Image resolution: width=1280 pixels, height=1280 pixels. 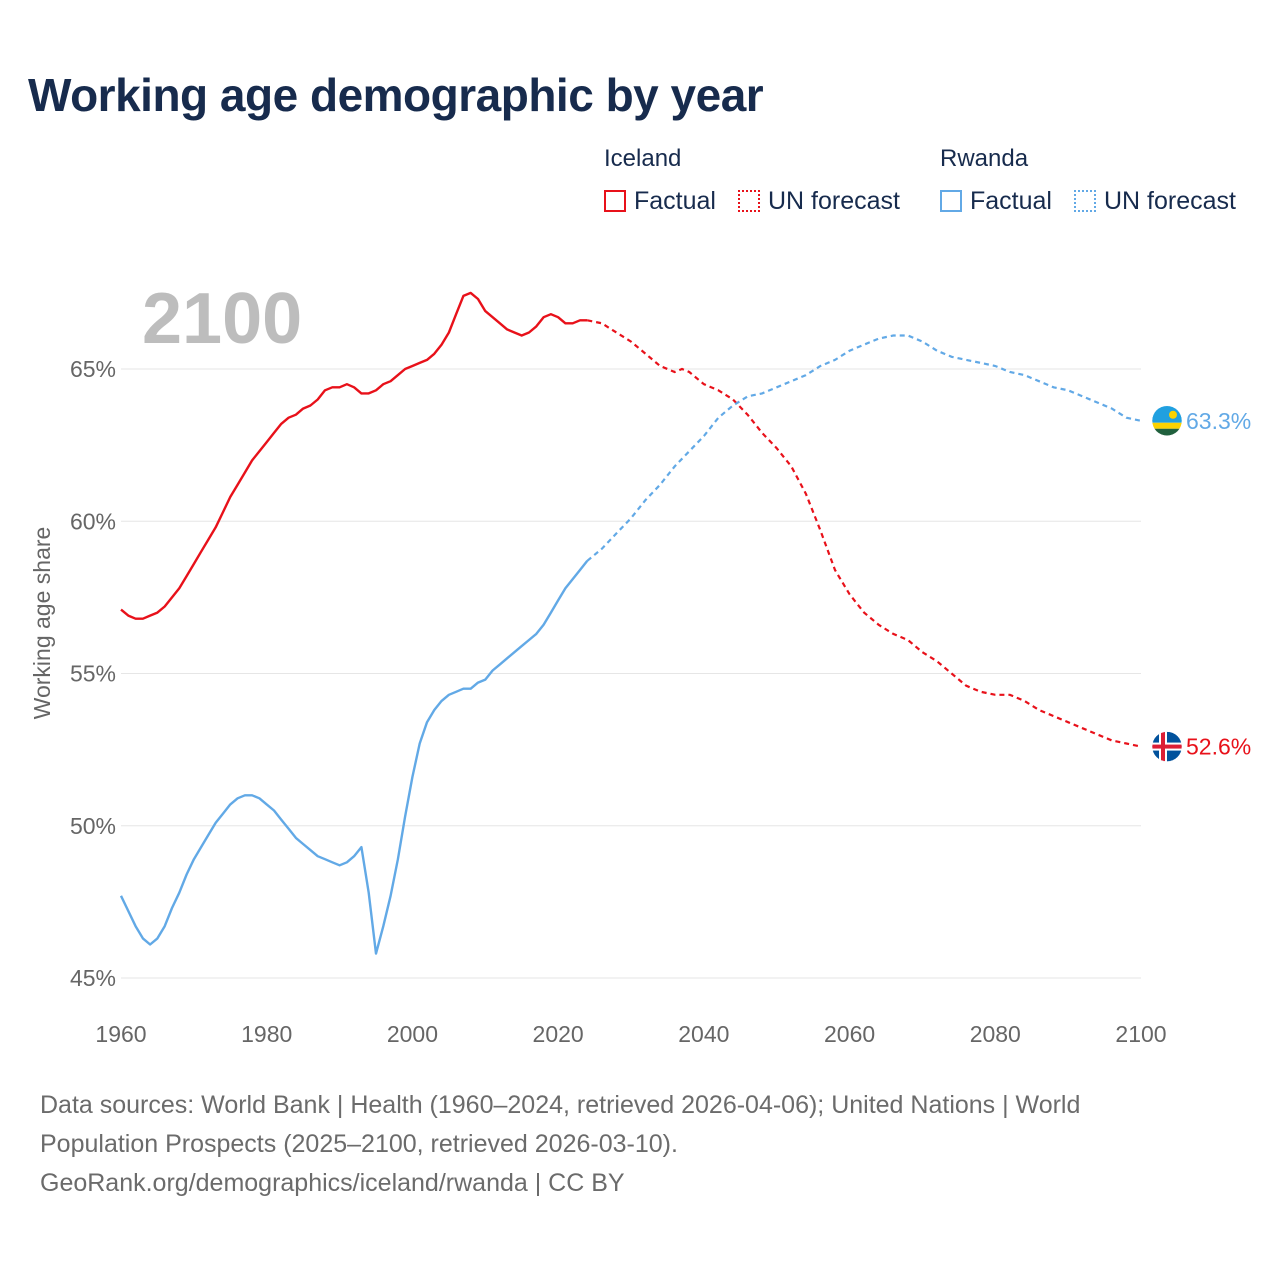 I want to click on y-axis-ticks: 45% 50% 55% 60% 65%, so click(x=93, y=673).